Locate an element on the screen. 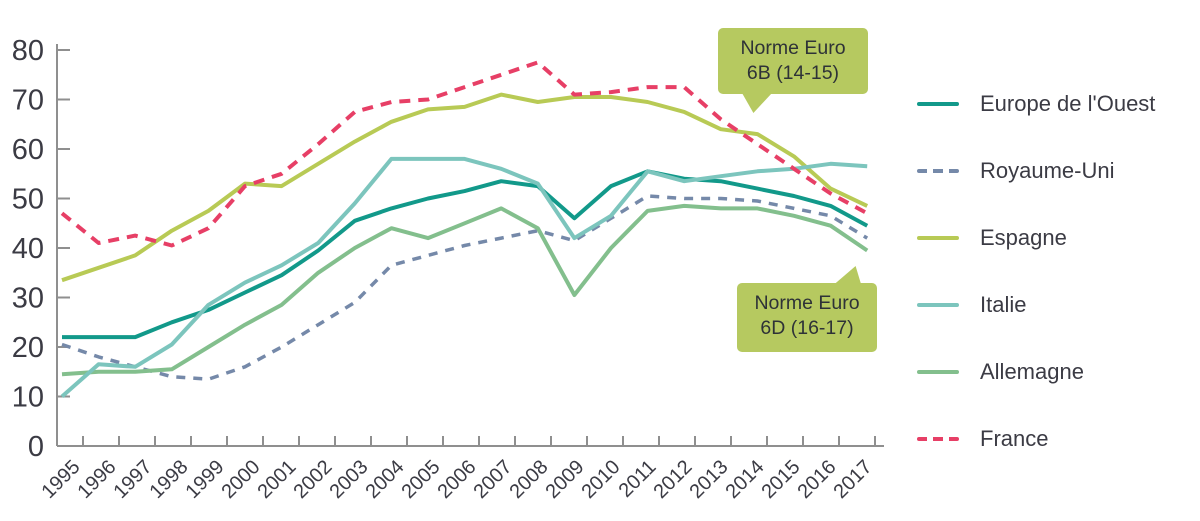 This screenshot has width=1200, height=521. legend-item-europe-de-l-ouest: Europe de l'Ouest is located at coordinates (1036, 103).